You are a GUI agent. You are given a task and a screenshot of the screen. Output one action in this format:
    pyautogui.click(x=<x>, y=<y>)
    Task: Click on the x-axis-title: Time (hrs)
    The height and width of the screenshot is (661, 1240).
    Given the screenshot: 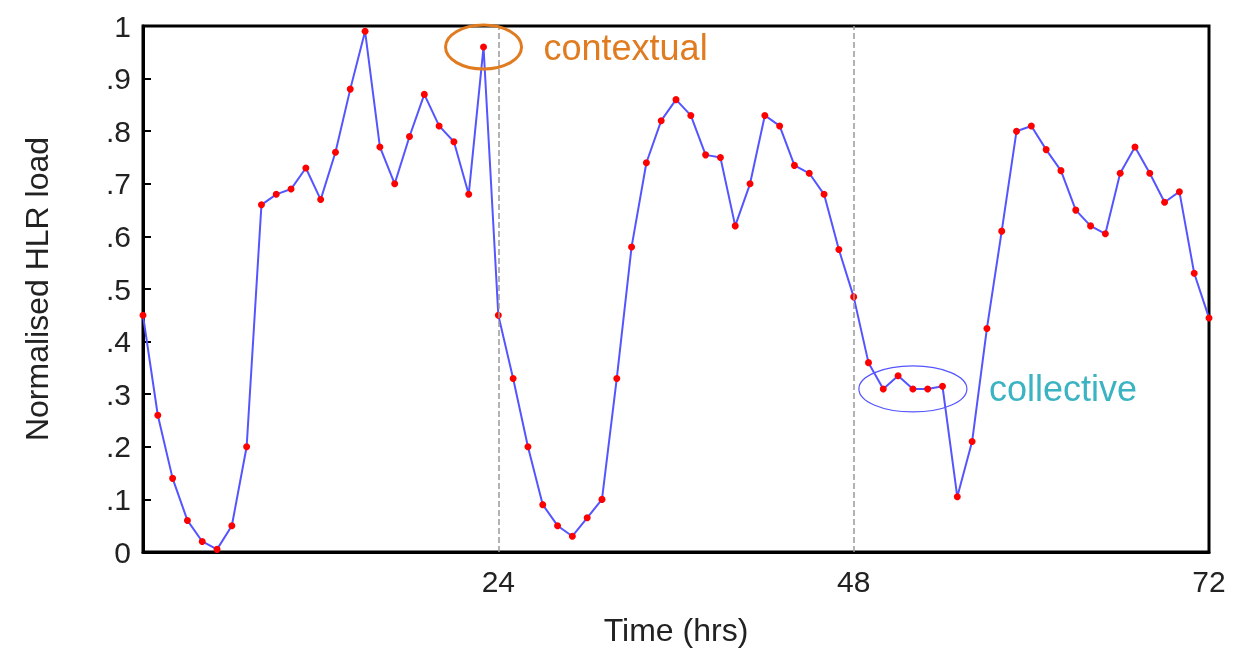 What is the action you would take?
    pyautogui.click(x=676, y=630)
    